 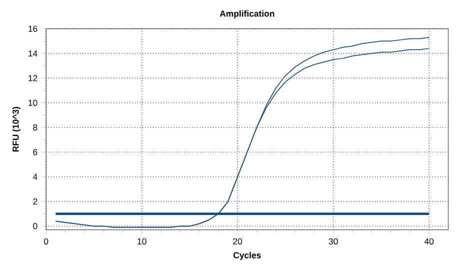 I want to click on x-tick-label: 20, so click(x=237, y=241).